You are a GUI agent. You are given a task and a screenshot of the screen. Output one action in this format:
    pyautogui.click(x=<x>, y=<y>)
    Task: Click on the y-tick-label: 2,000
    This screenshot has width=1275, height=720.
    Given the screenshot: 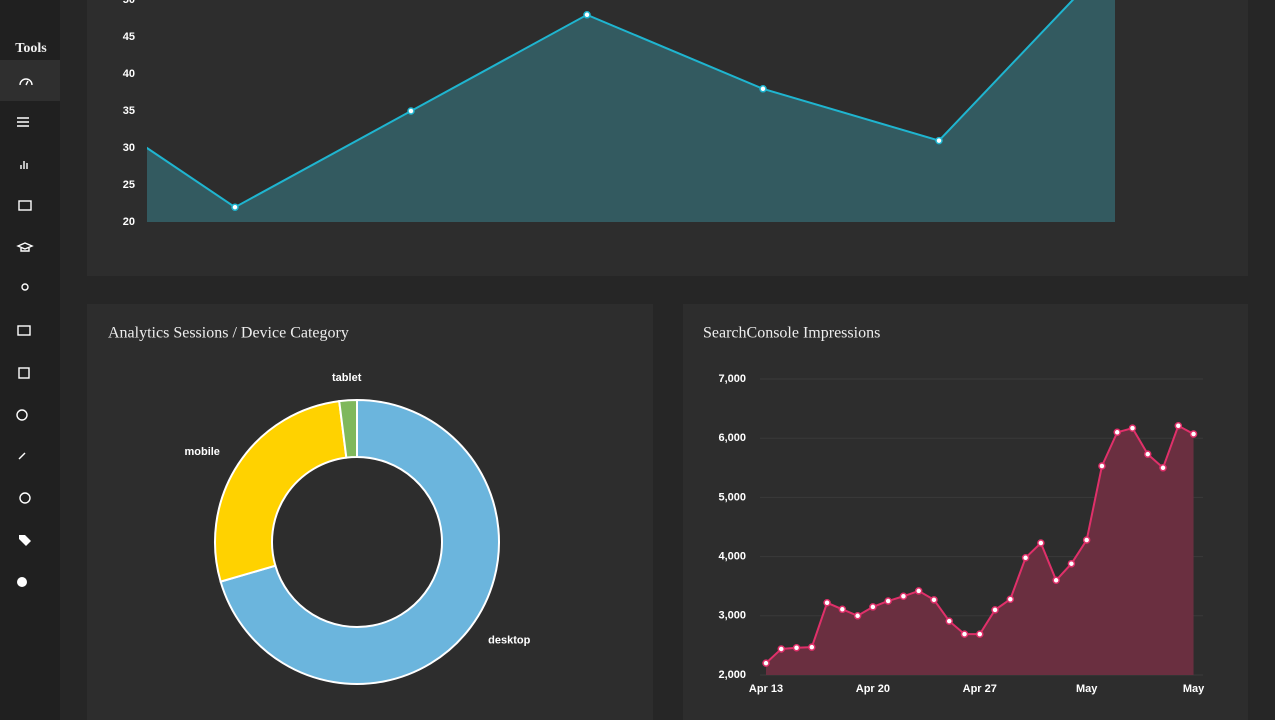 What is the action you would take?
    pyautogui.click(x=732, y=675)
    